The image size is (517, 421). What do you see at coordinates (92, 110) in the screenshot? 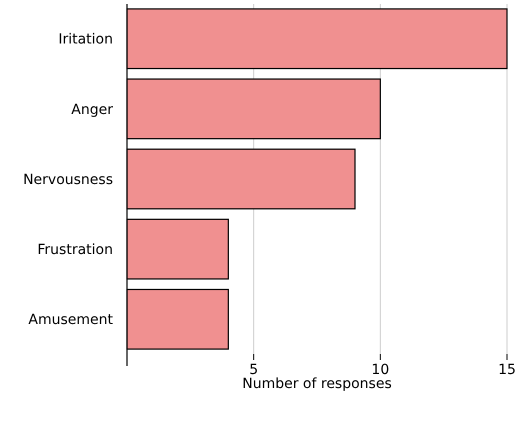
I see `y-tick-label: Anger` at bounding box center [92, 110].